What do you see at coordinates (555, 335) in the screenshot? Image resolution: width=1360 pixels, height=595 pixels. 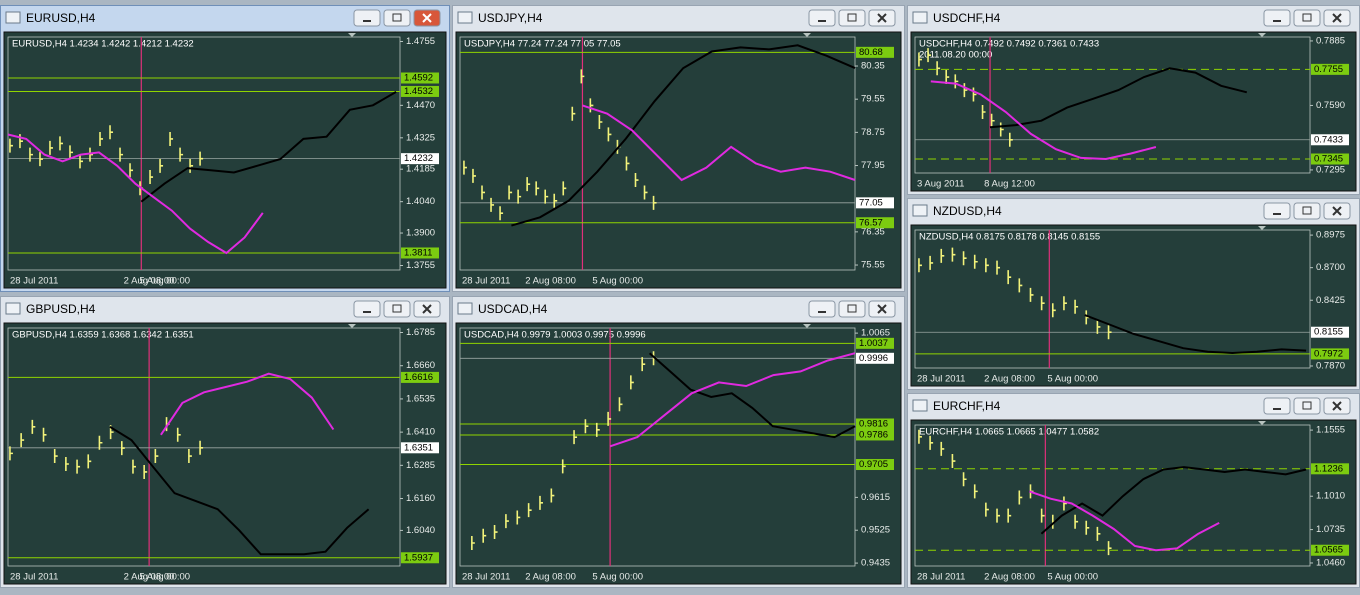 I see `chart-header: USDCAD,H4 0.9979 1.0003 0.9975 0.9996` at bounding box center [555, 335].